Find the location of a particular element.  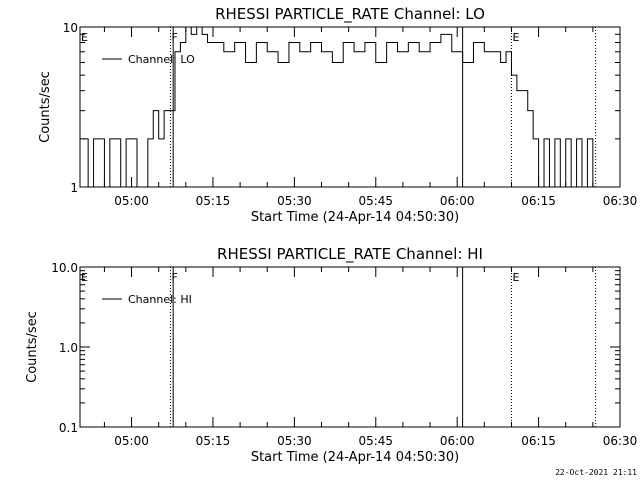

chart-title: RHESSI PARTICLE_RATE Channel: HI is located at coordinates (350, 254).